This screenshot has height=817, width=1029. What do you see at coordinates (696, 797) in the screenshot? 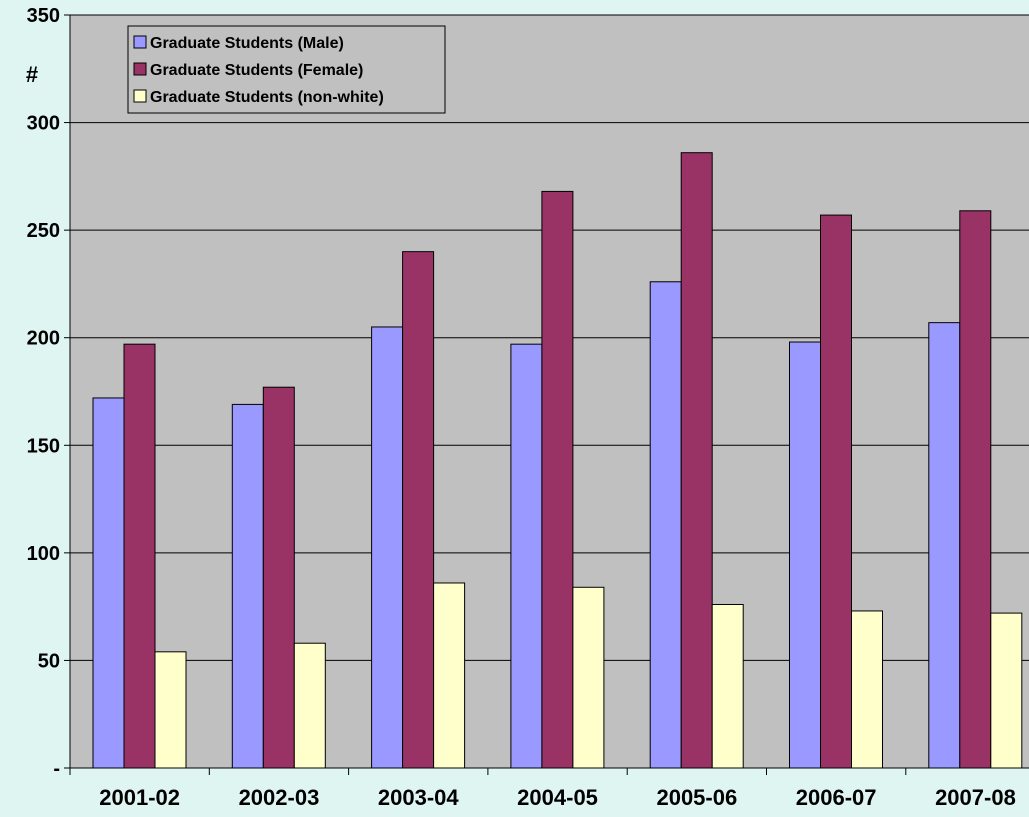
I see `x-tick-label: 2005-06` at bounding box center [696, 797].